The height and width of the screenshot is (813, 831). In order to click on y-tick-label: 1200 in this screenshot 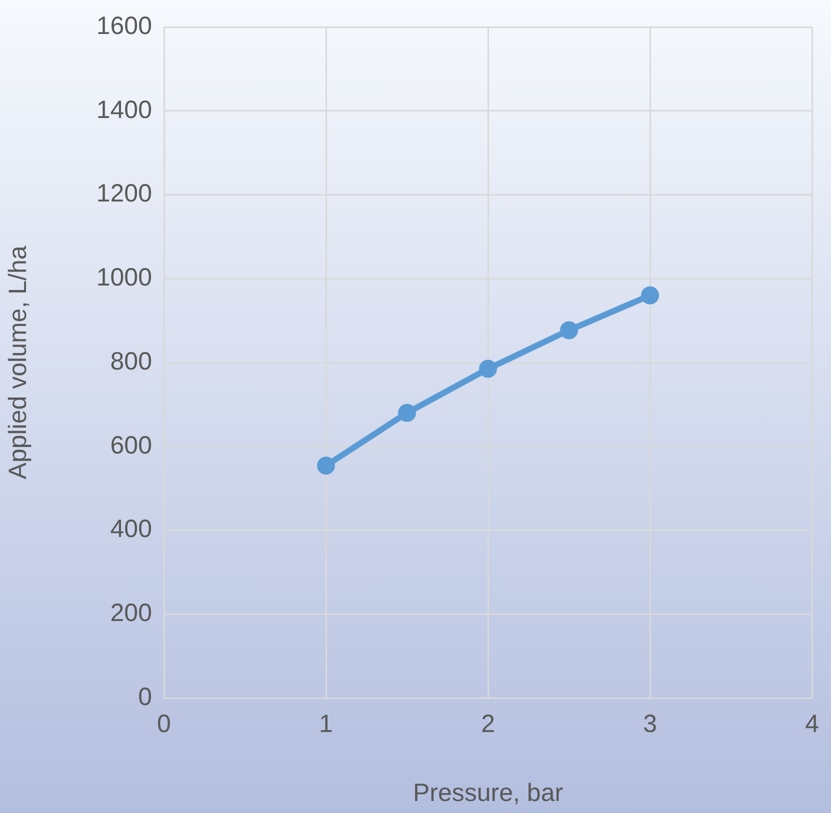, I will do `click(124, 194)`.